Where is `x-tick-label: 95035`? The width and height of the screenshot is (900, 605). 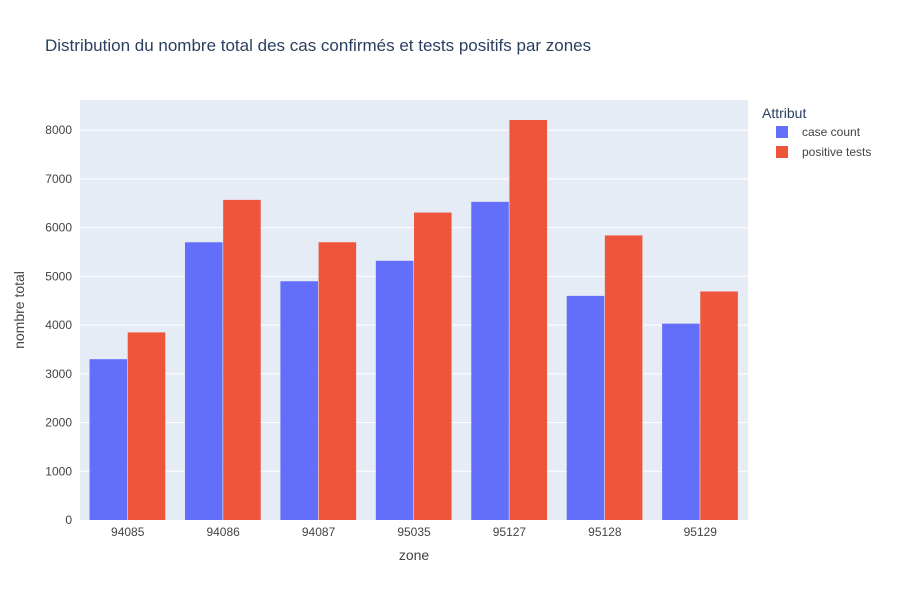
x-tick-label: 95035 is located at coordinates (414, 532).